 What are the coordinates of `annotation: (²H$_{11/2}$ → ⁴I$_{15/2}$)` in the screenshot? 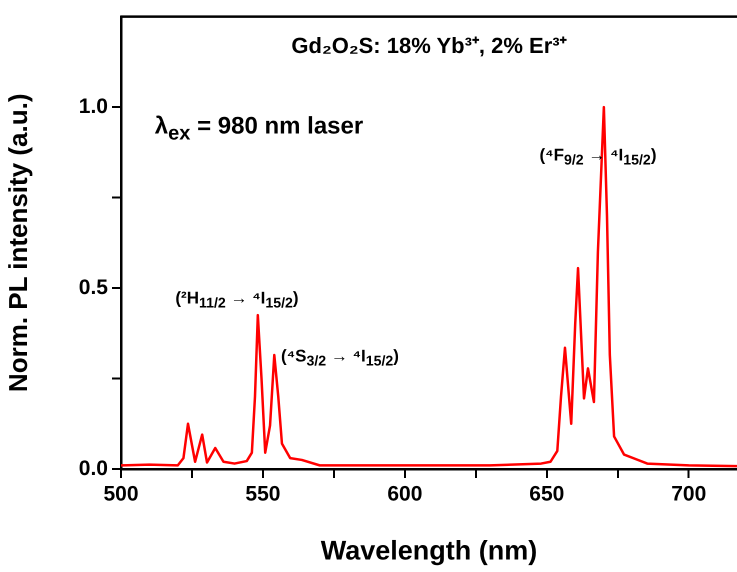 It's located at (237, 300).